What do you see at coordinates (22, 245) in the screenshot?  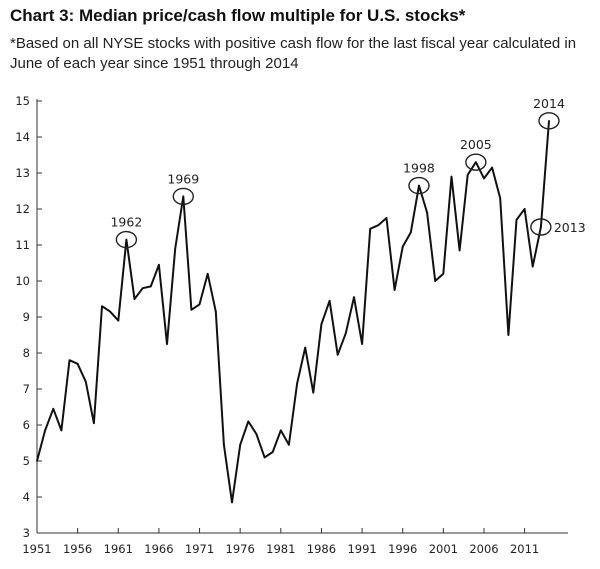 I see `y-tick-label: 11` at bounding box center [22, 245].